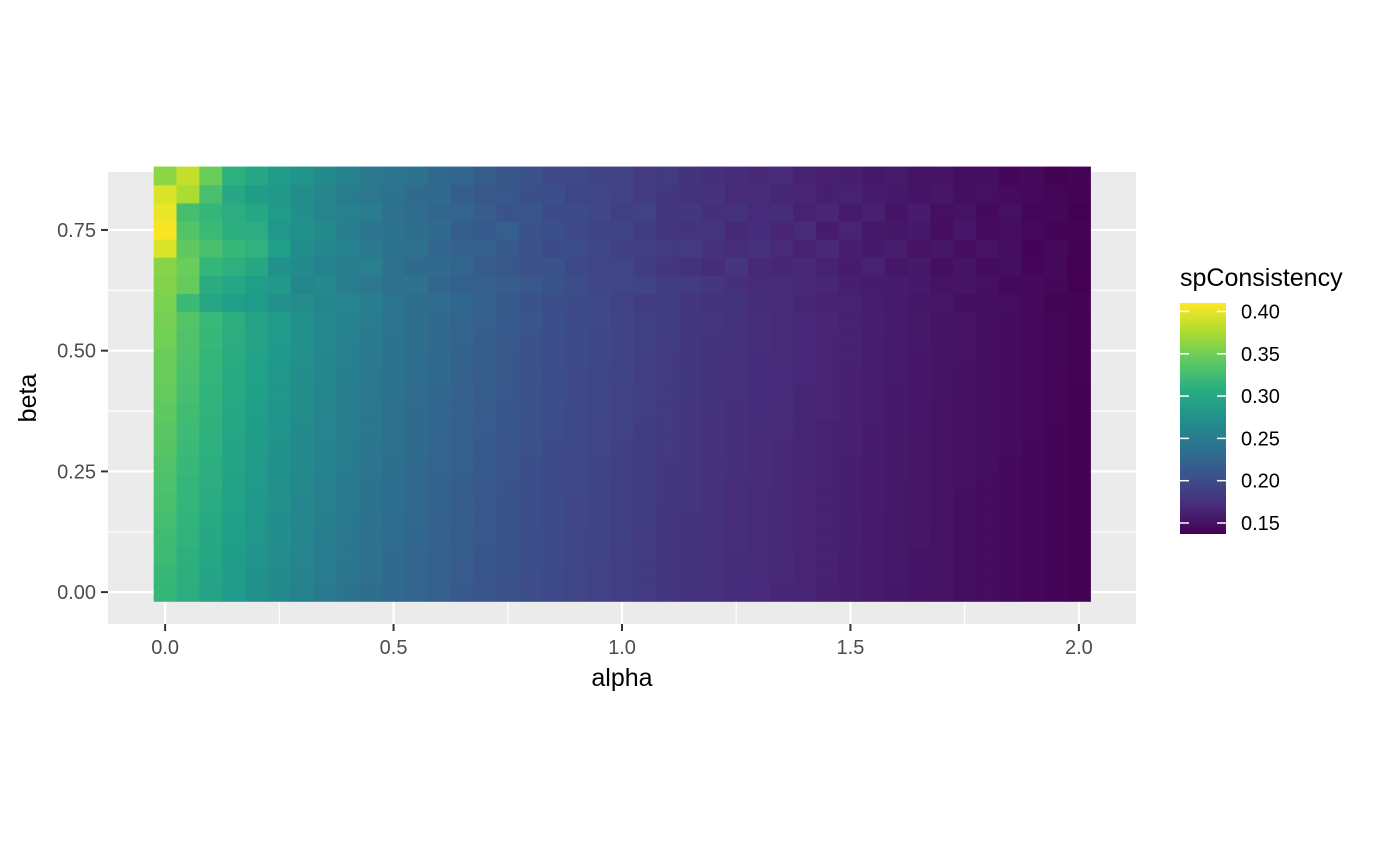 This screenshot has height=865, width=1400. Describe the element at coordinates (1203, 418) in the screenshot. I see `legend-colorbar` at that location.